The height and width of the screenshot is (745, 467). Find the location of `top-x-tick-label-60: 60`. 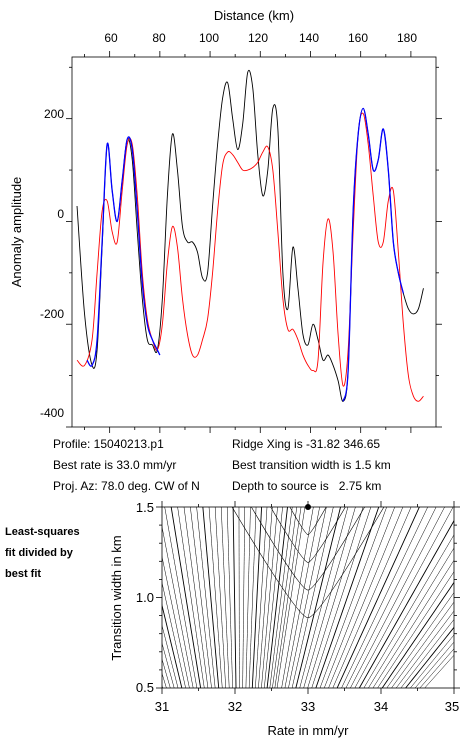

top-x-tick-label-60: 60 is located at coordinates (111, 38).